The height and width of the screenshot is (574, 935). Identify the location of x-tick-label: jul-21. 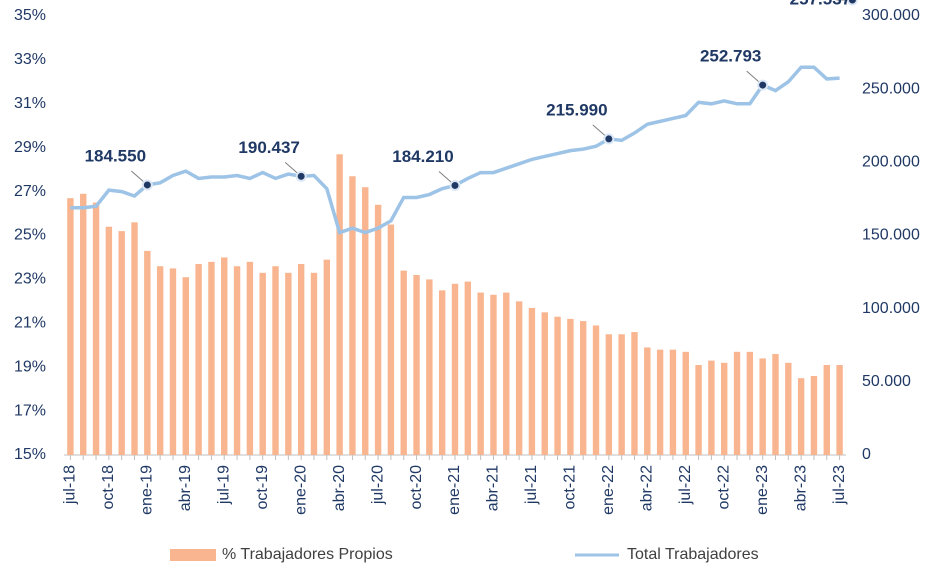
(531, 485).